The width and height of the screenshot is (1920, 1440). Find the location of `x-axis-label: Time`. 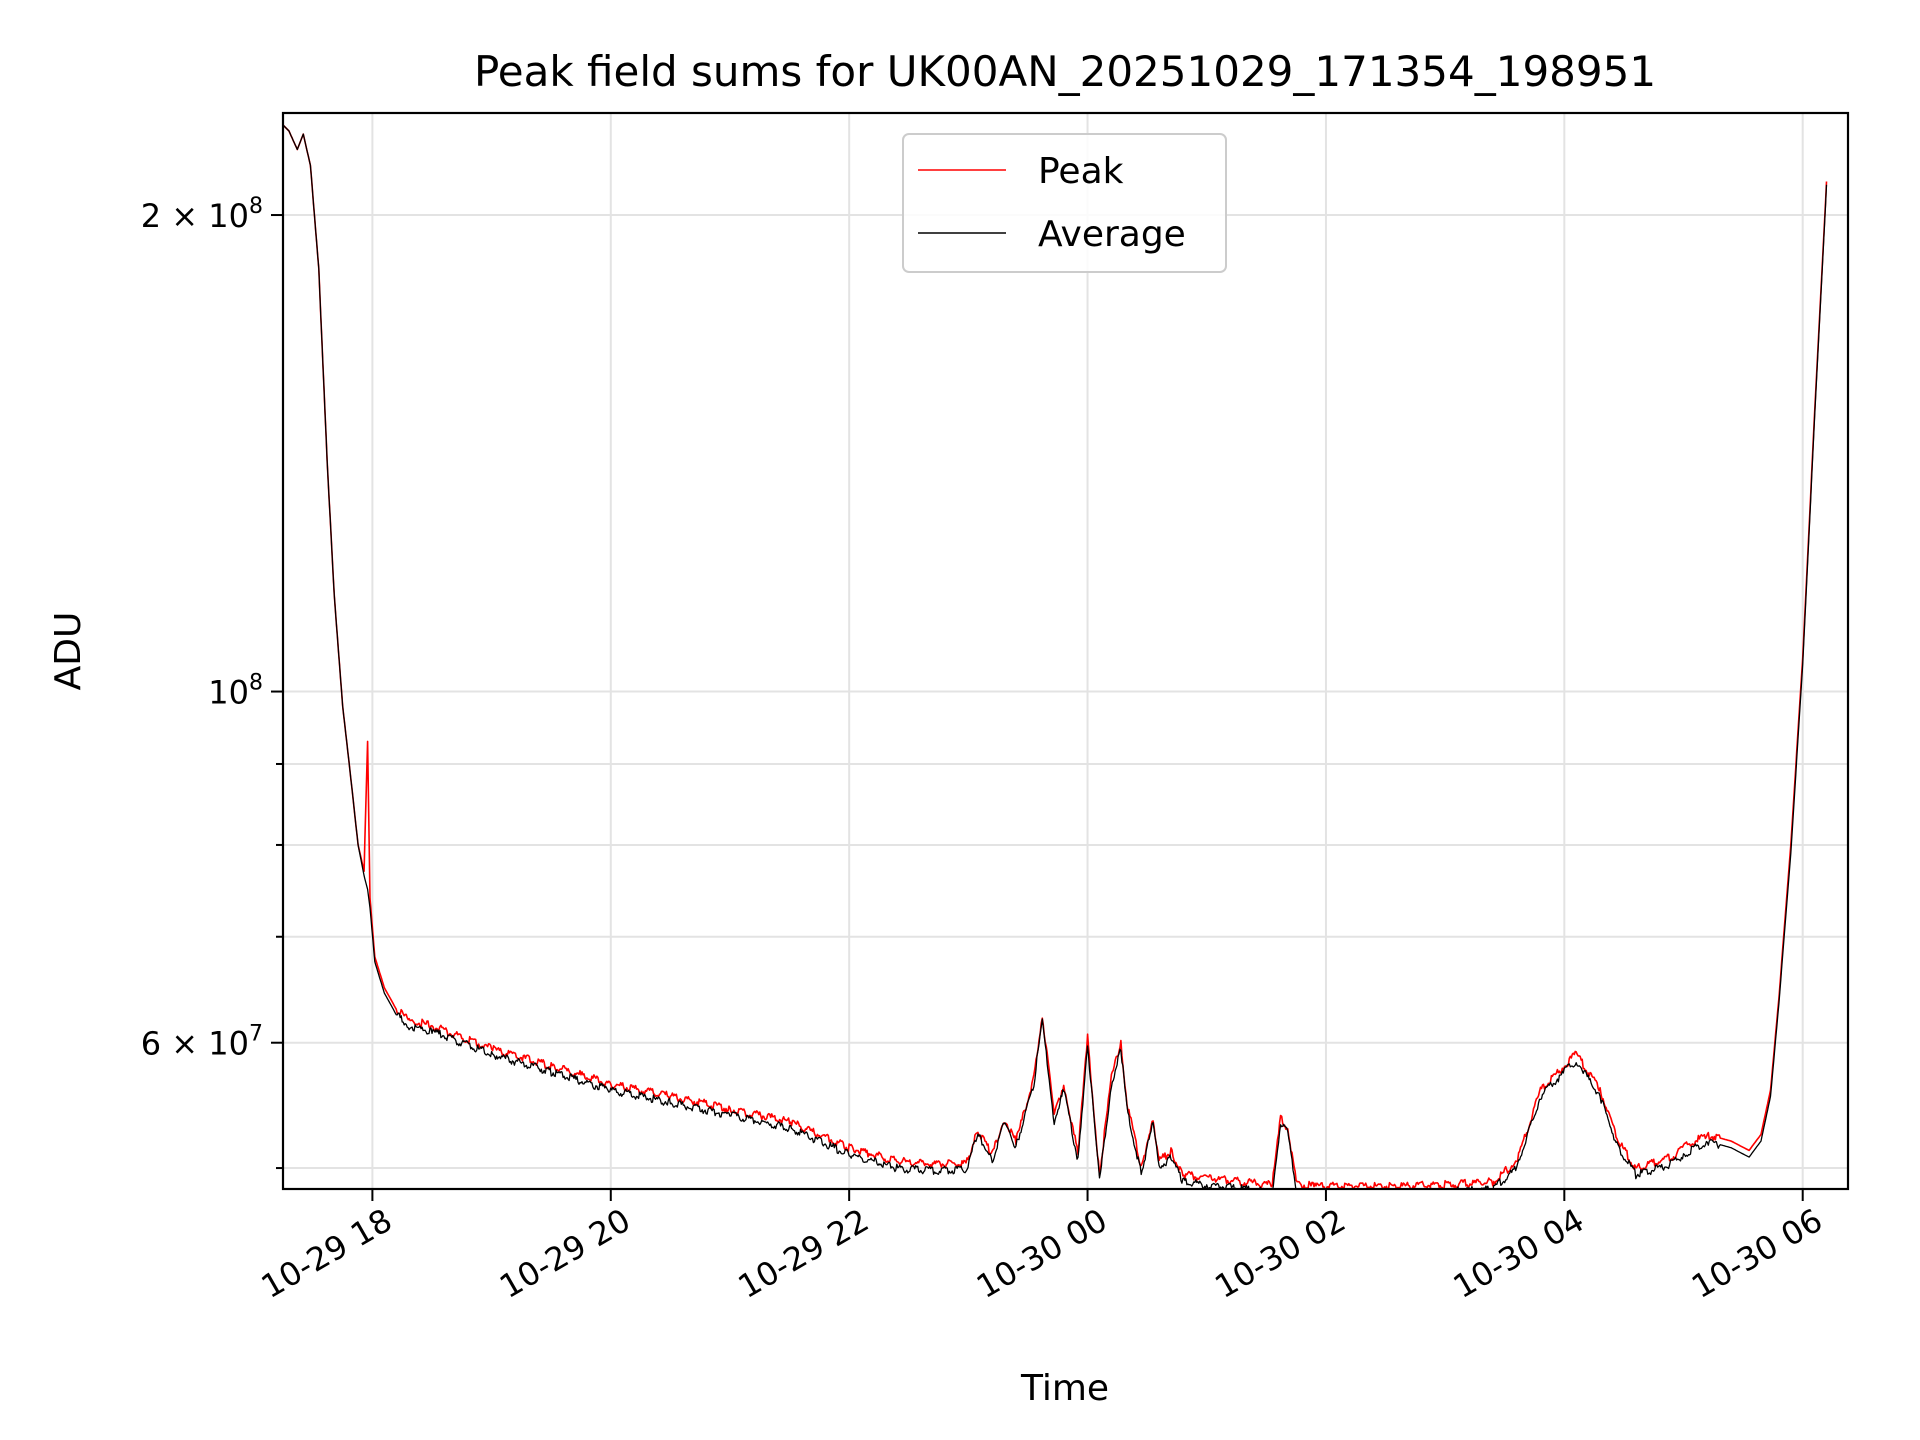

x-axis-label: Time is located at coordinates (1064, 1388).